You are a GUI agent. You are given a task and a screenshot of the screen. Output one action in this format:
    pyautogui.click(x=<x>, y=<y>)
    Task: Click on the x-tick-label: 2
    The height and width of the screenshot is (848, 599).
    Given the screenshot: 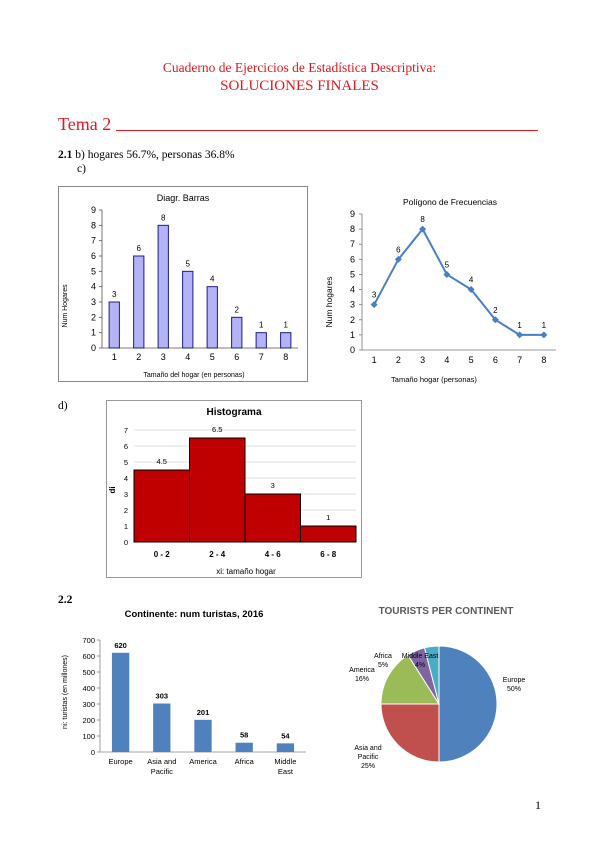 What is the action you would take?
    pyautogui.click(x=398, y=360)
    